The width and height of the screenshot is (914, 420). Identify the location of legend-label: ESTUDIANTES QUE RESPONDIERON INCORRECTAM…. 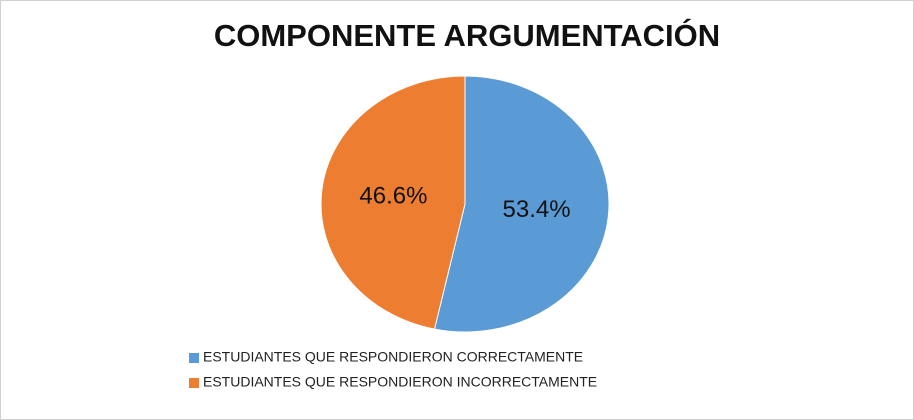
(400, 382).